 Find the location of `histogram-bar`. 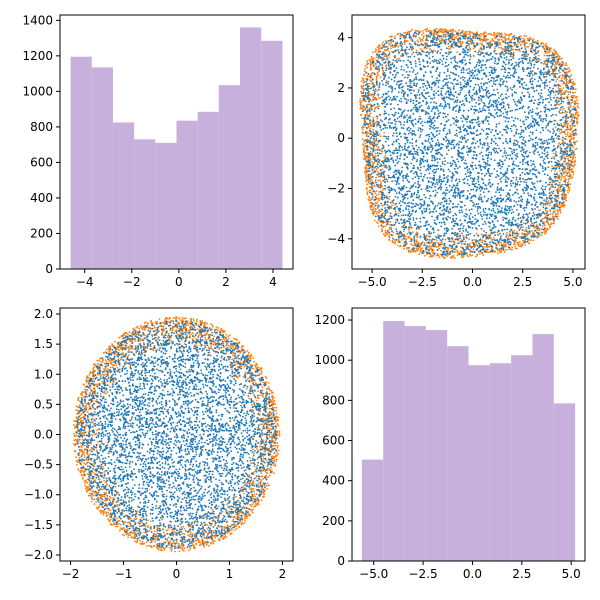

histogram-bar is located at coordinates (251, 148).